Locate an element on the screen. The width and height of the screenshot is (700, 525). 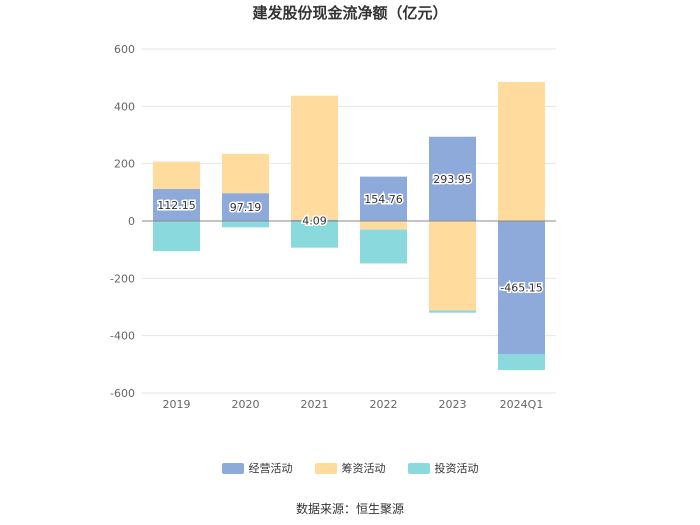
x-tick-label: 2019 is located at coordinates (177, 404).